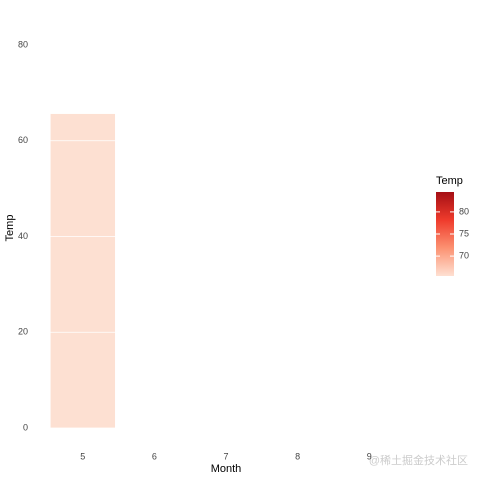 Image resolution: width=480 pixels, height=480 pixels. What do you see at coordinates (369, 456) in the screenshot?
I see `x-tick-label: 9` at bounding box center [369, 456].